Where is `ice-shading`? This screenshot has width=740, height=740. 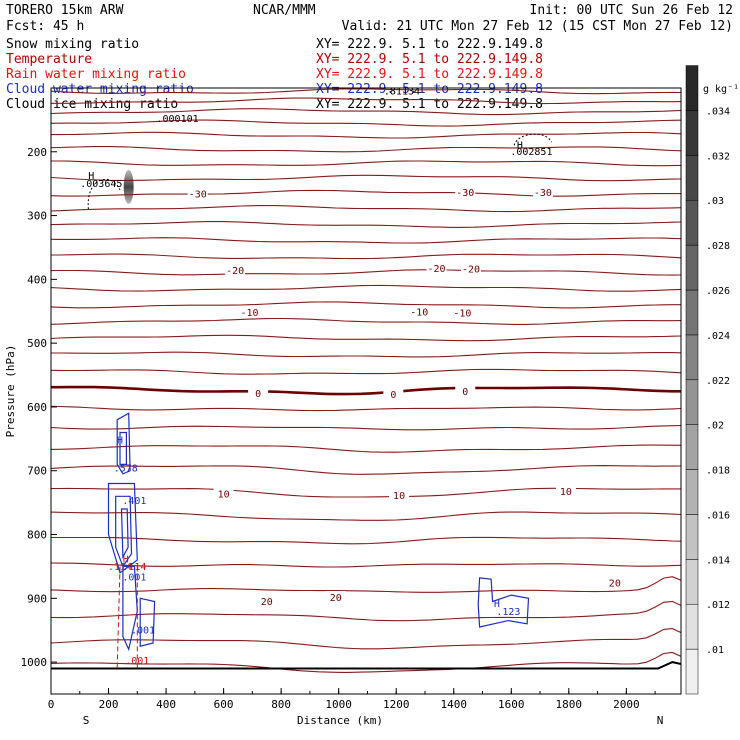 ice-shading is located at coordinates (128, 186).